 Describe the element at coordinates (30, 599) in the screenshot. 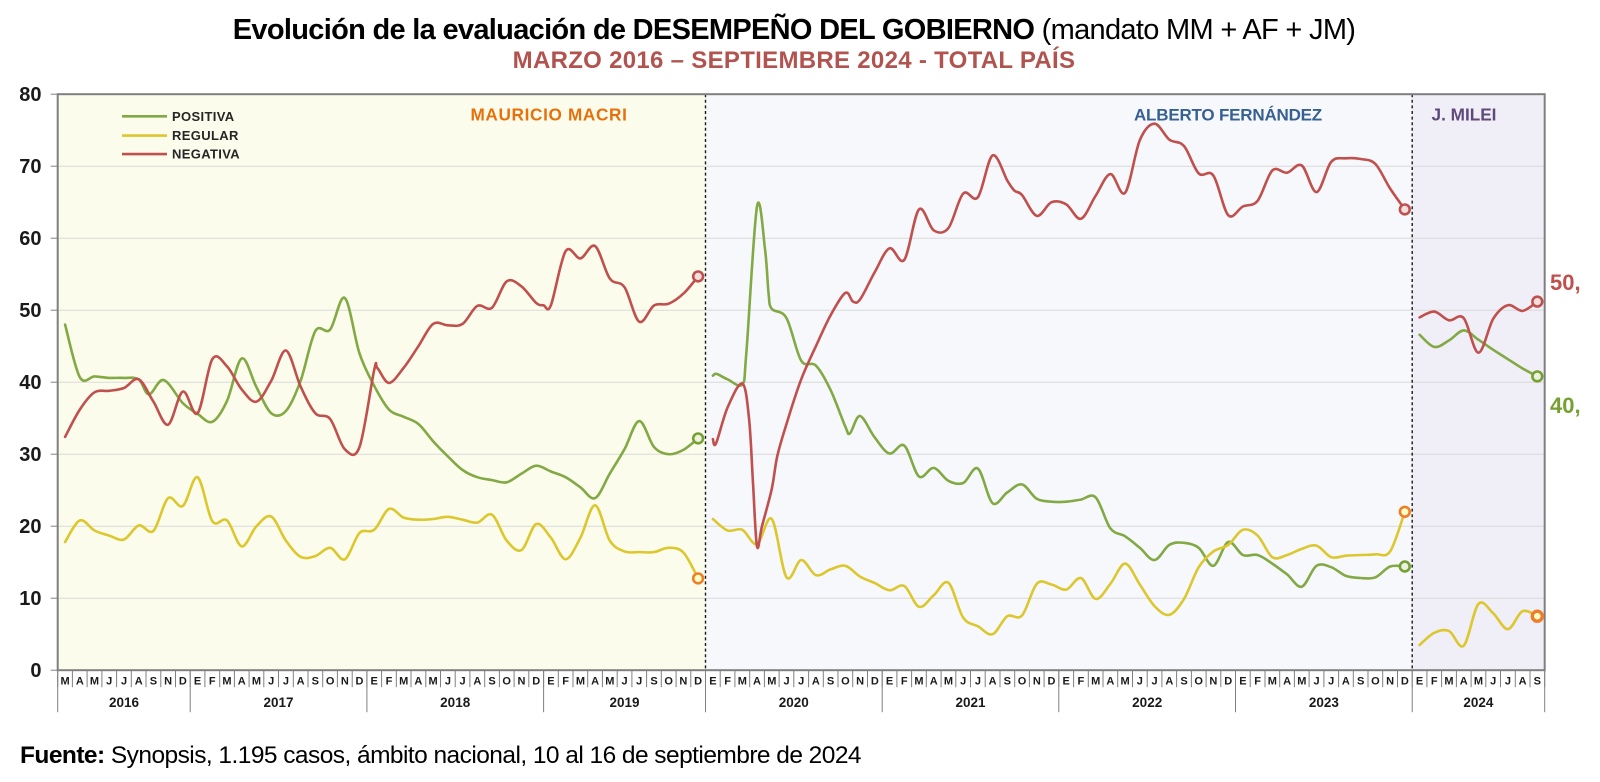

I see `svg-text: 10` at that location.